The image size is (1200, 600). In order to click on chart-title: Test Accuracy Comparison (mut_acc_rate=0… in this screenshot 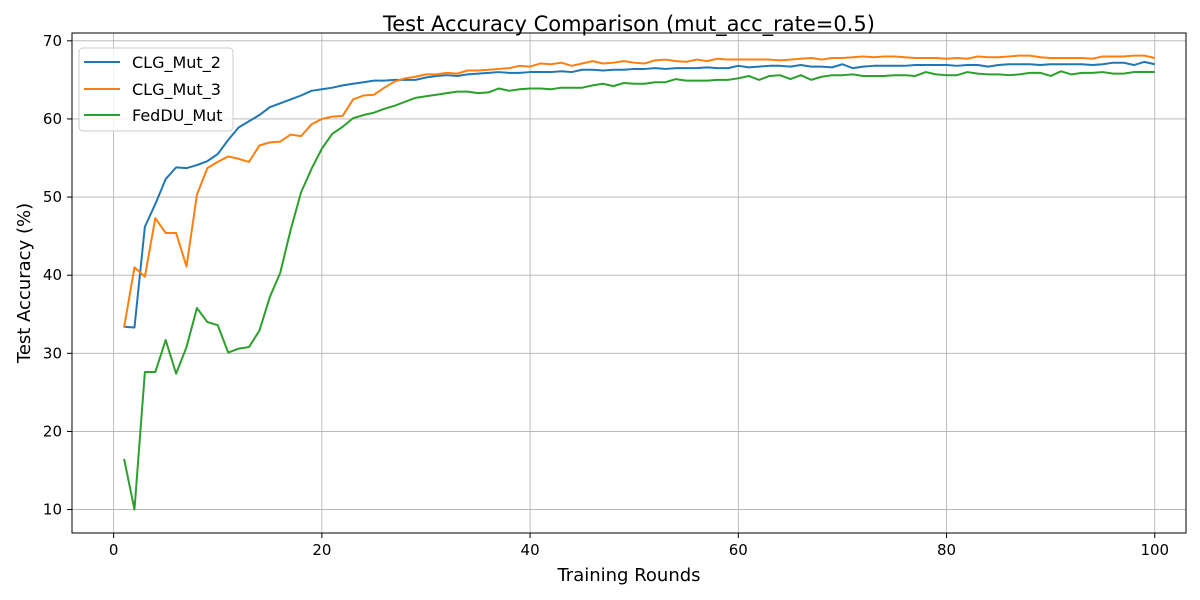, I will do `click(628, 24)`.